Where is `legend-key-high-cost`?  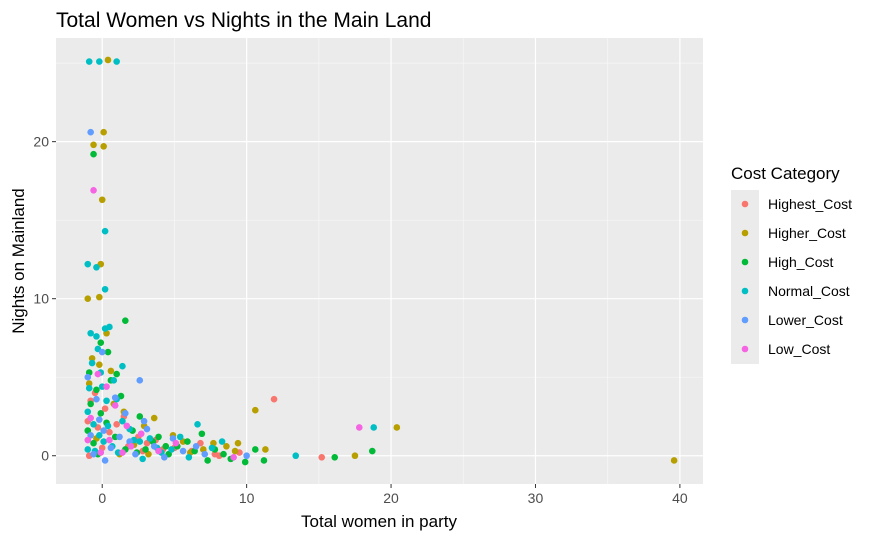
legend-key-high-cost is located at coordinates (745, 262).